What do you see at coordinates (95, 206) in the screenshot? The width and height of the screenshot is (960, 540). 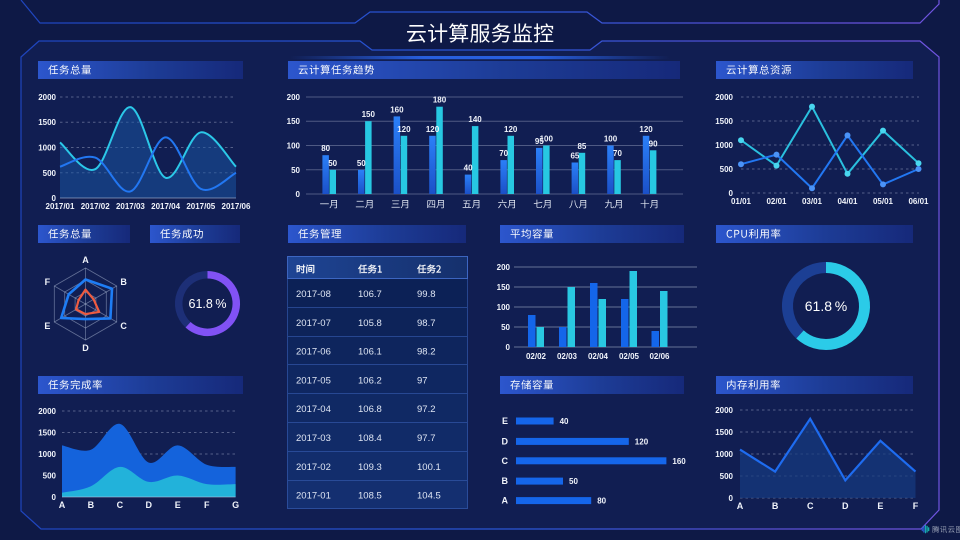 I see `svg-text: 2017/02` at bounding box center [95, 206].